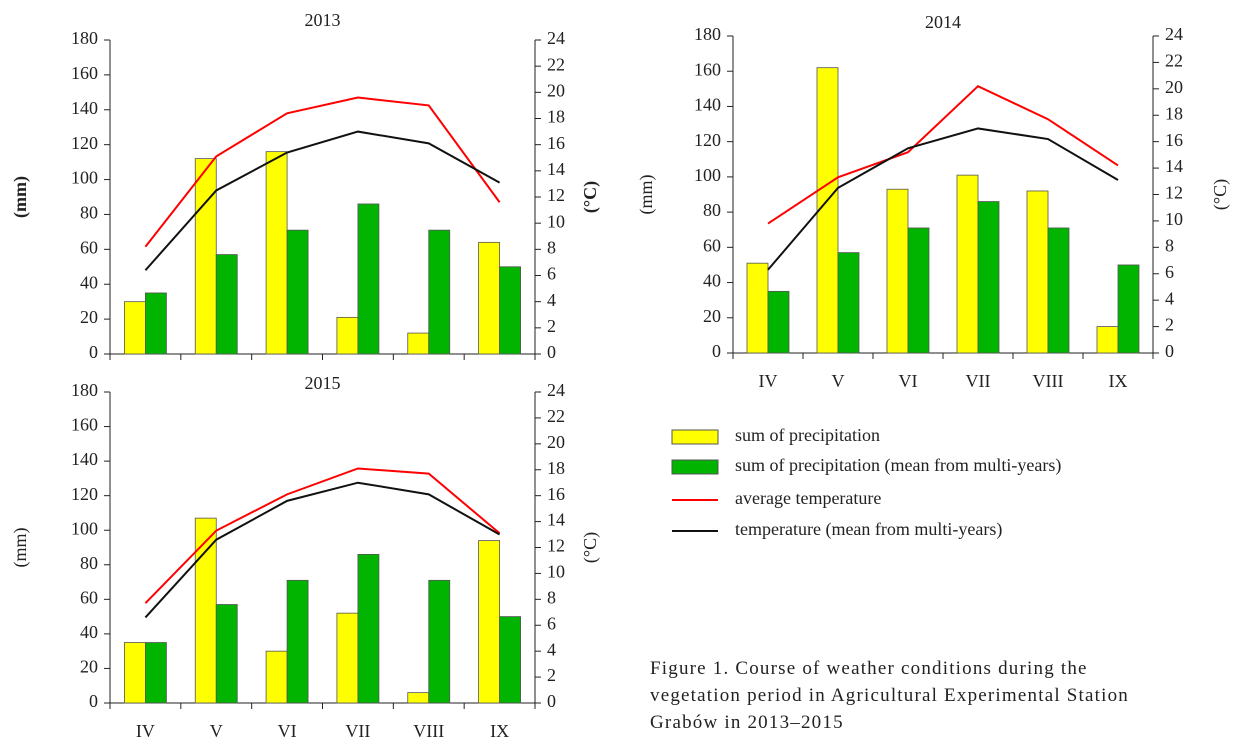 This screenshot has height=742, width=1240. Describe the element at coordinates (807, 435) in the screenshot. I see `legend-label: sum of precipitation` at that location.